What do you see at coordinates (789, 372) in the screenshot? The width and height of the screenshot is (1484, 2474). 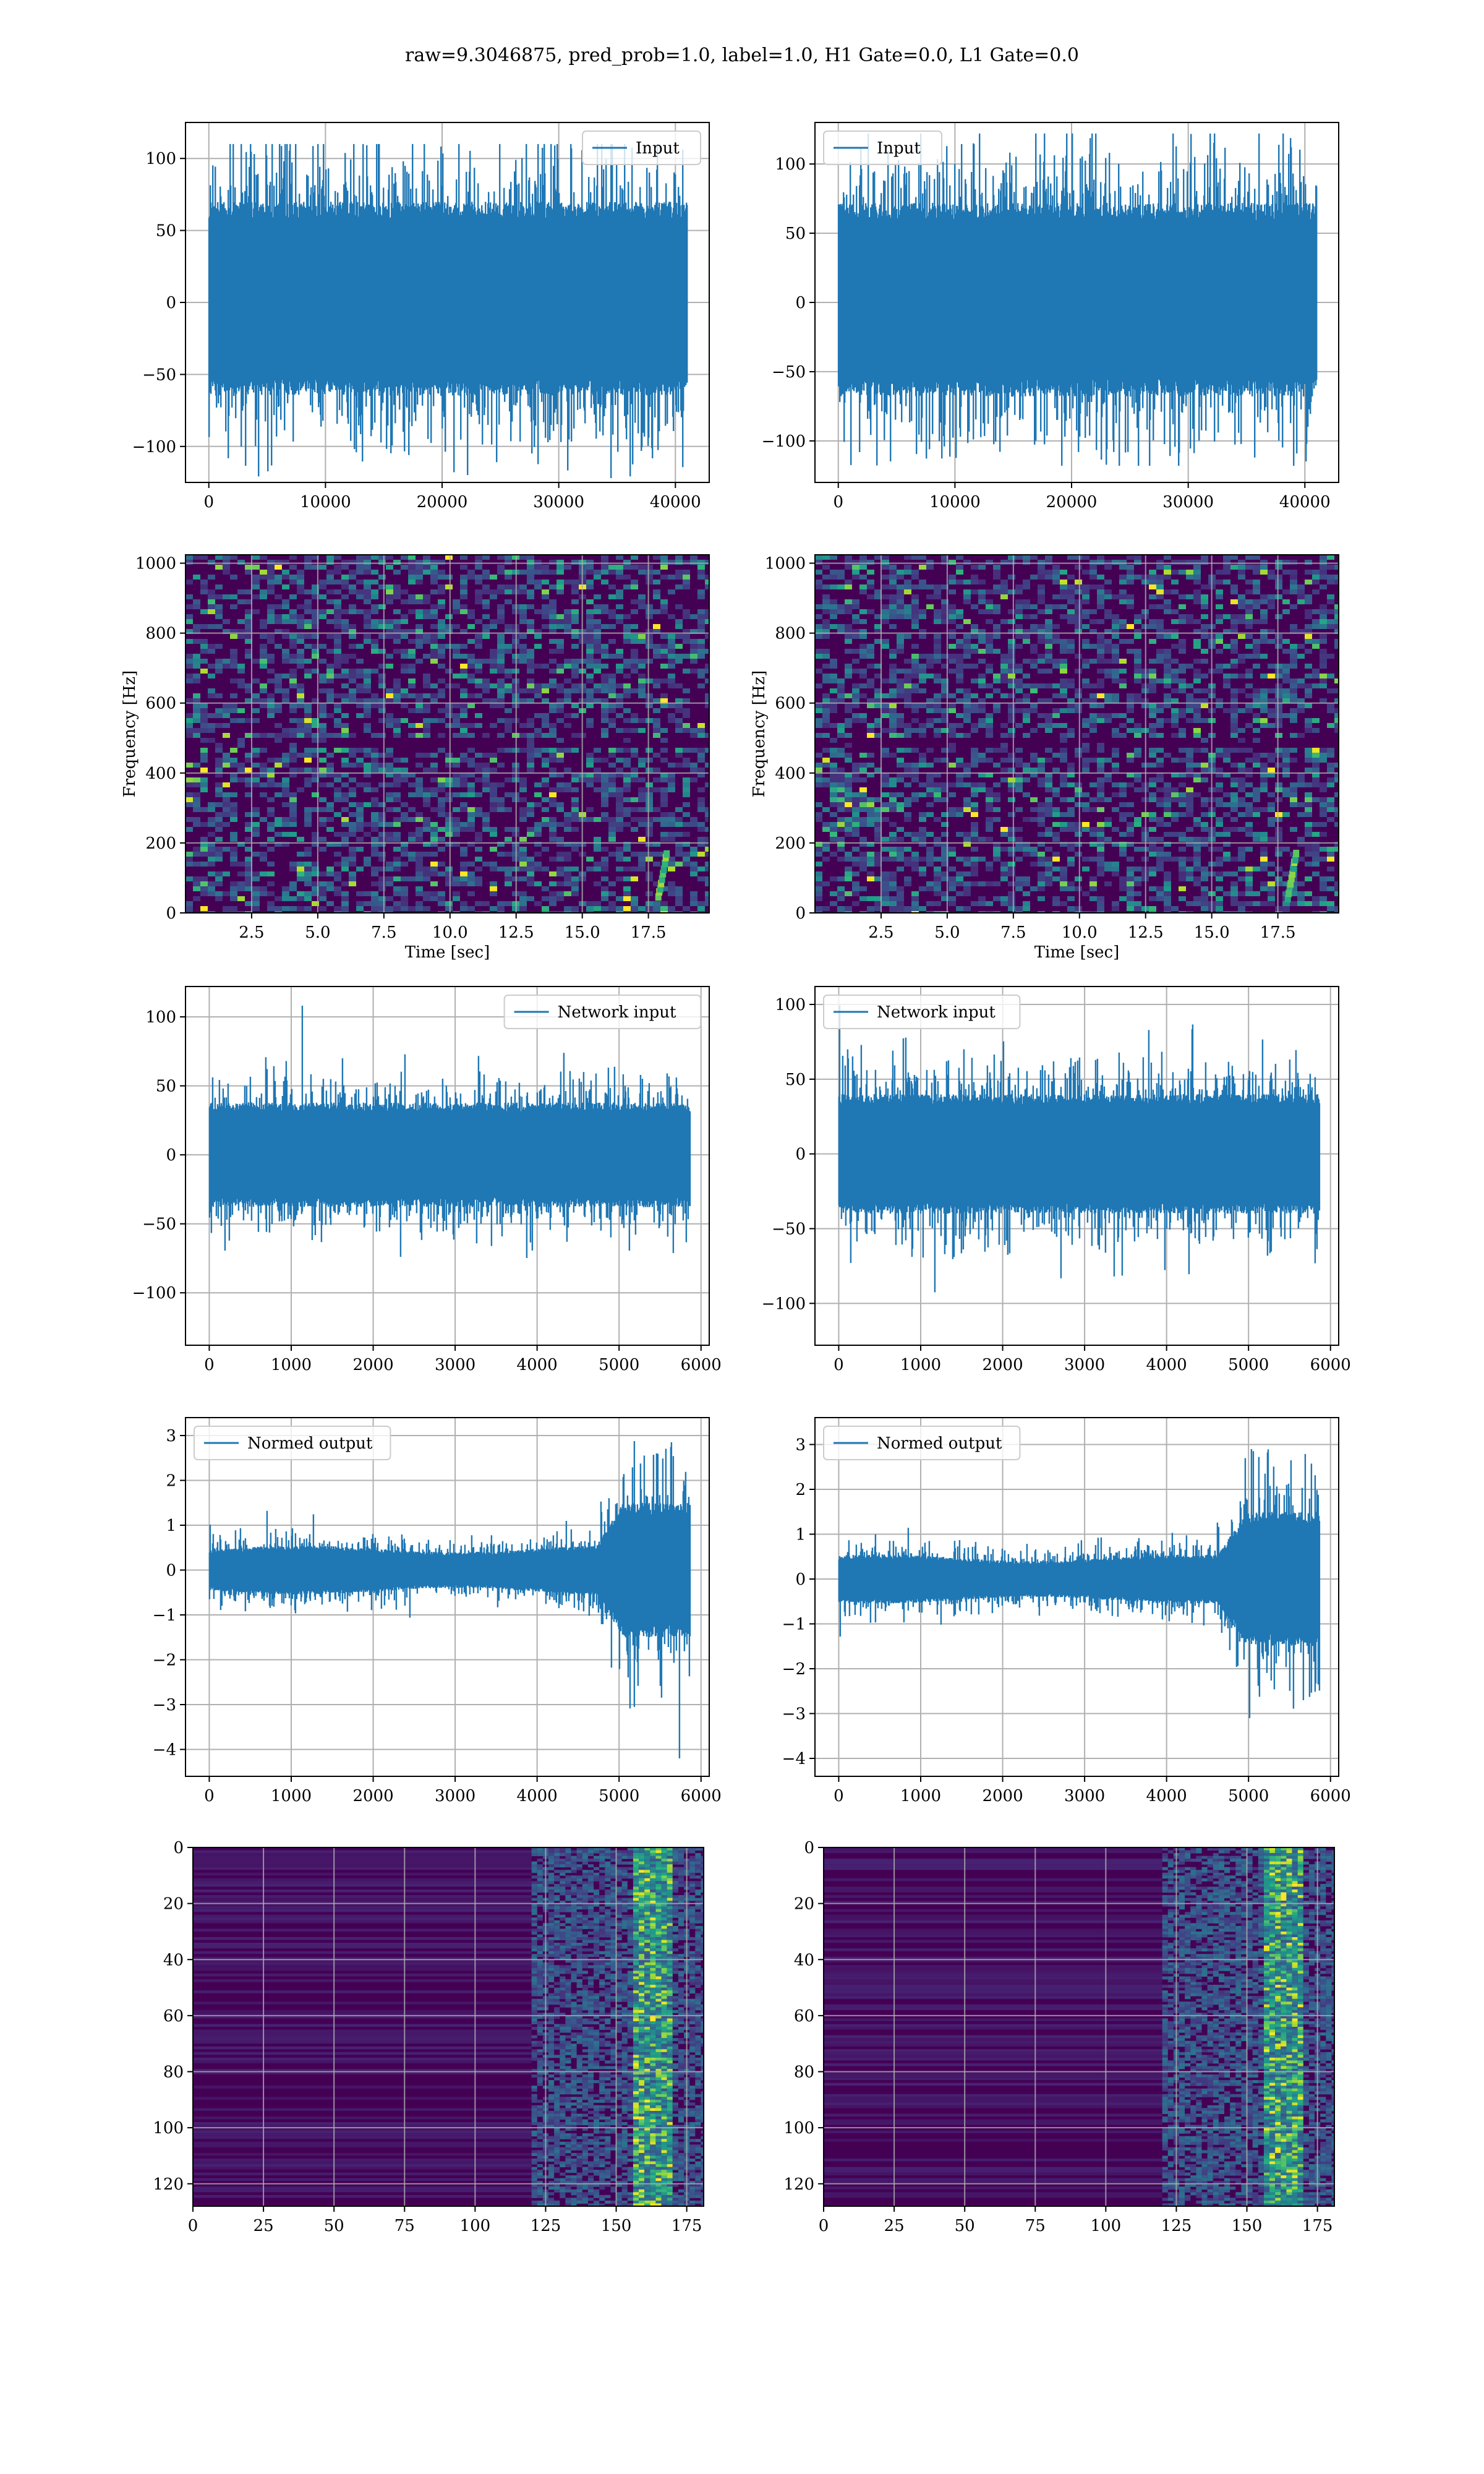 I see `y-tick-label: −50` at bounding box center [789, 372].